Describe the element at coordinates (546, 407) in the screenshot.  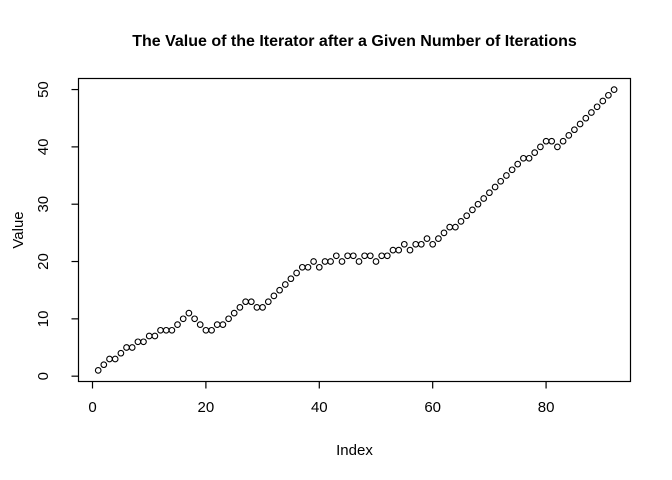
I see `x-tick-label: 80` at that location.